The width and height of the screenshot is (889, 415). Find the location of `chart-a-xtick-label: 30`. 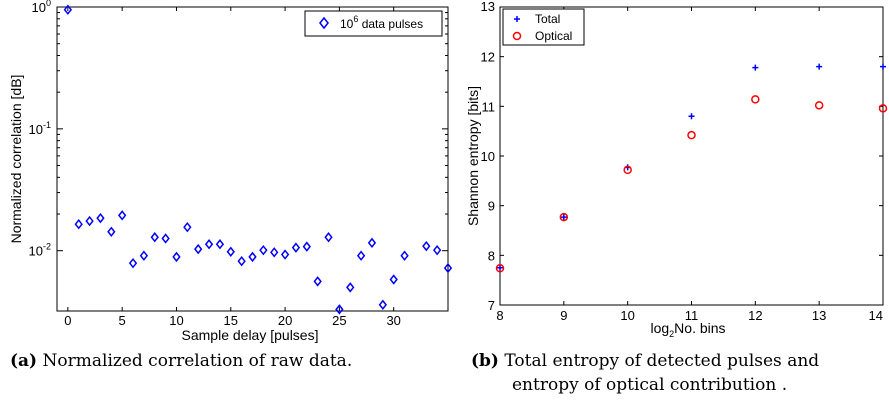

chart-a-xtick-label: 30 is located at coordinates (393, 320).